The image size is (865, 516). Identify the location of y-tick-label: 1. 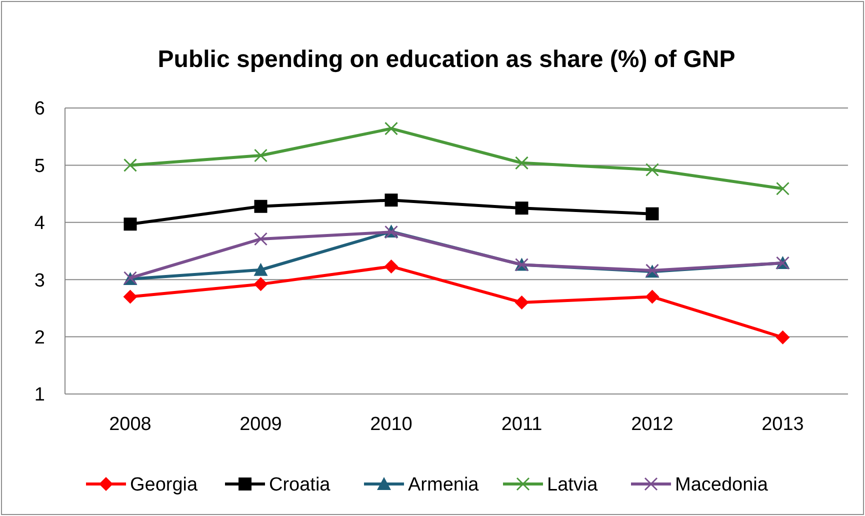
(39, 395).